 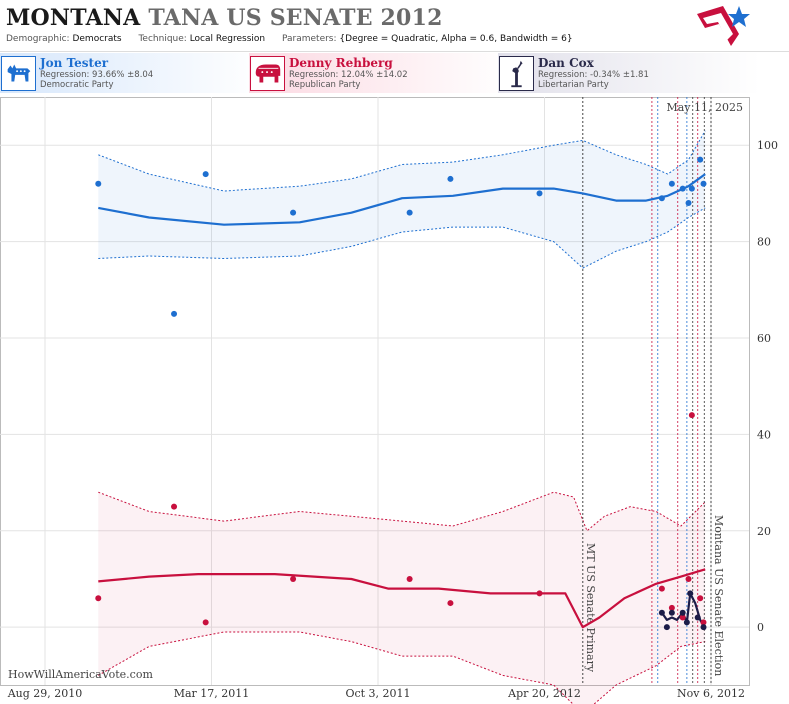 What do you see at coordinates (348, 75) in the screenshot?
I see `candidate-regression: Regression: 12.04% ±14.02` at bounding box center [348, 75].